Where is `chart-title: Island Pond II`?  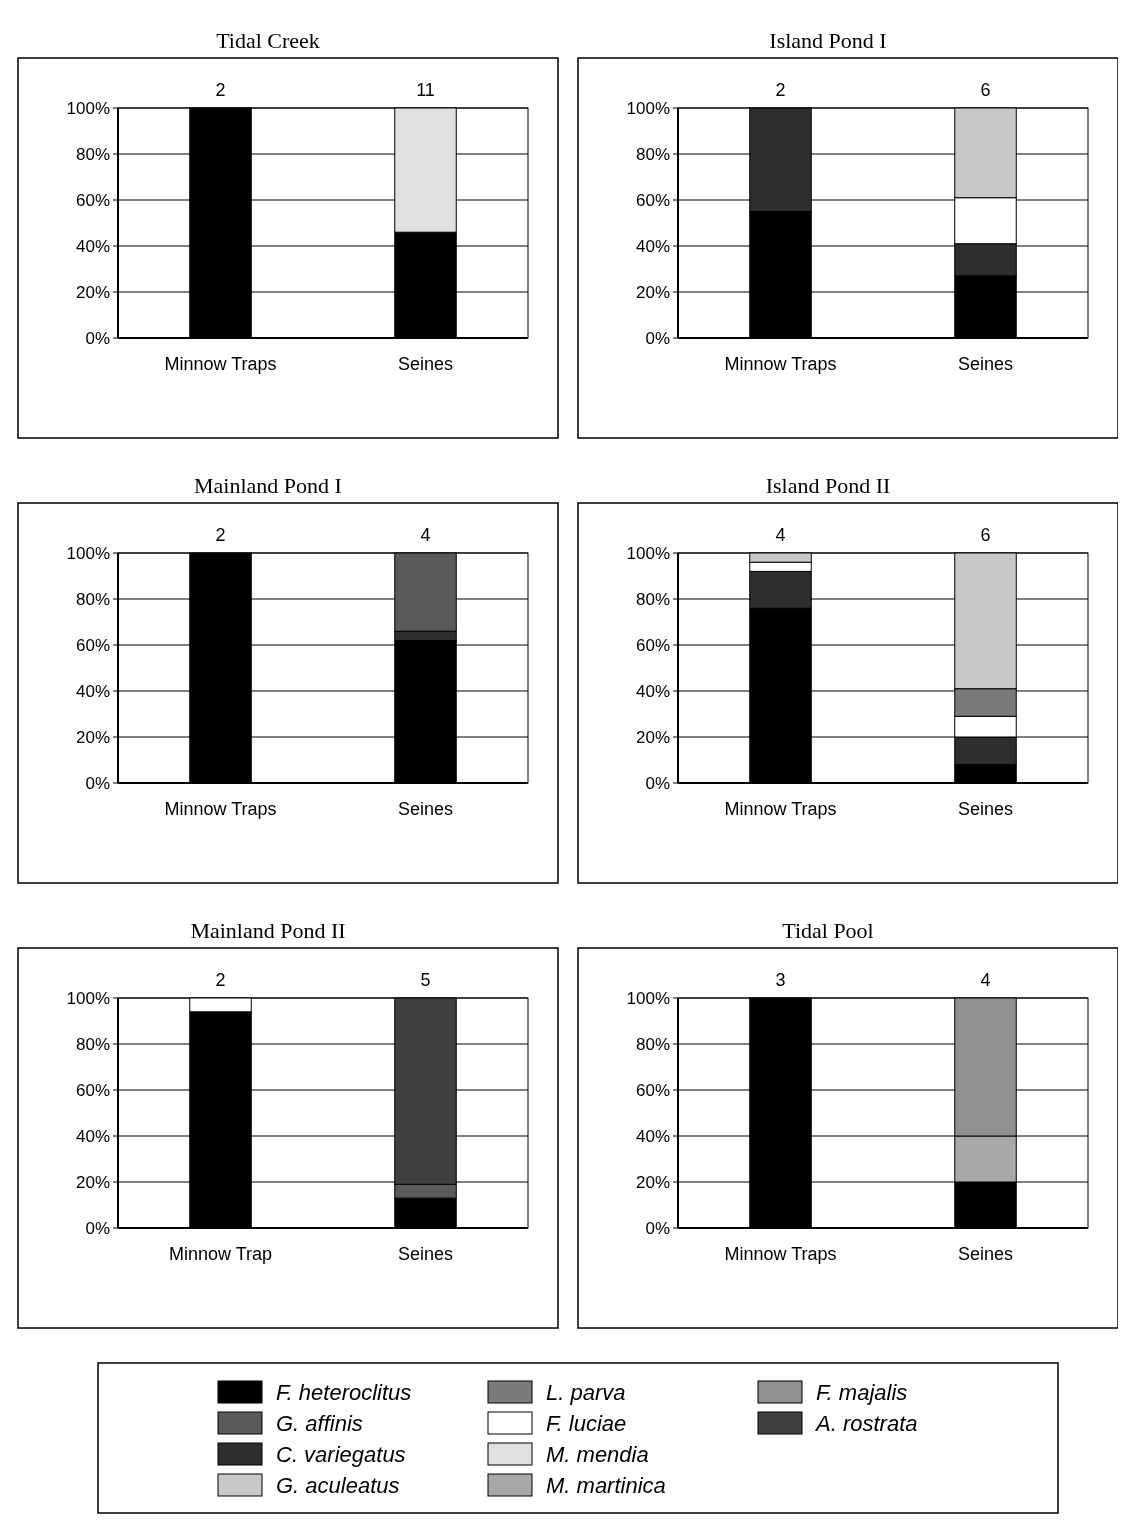
chart-title: Island Pond II is located at coordinates (828, 485).